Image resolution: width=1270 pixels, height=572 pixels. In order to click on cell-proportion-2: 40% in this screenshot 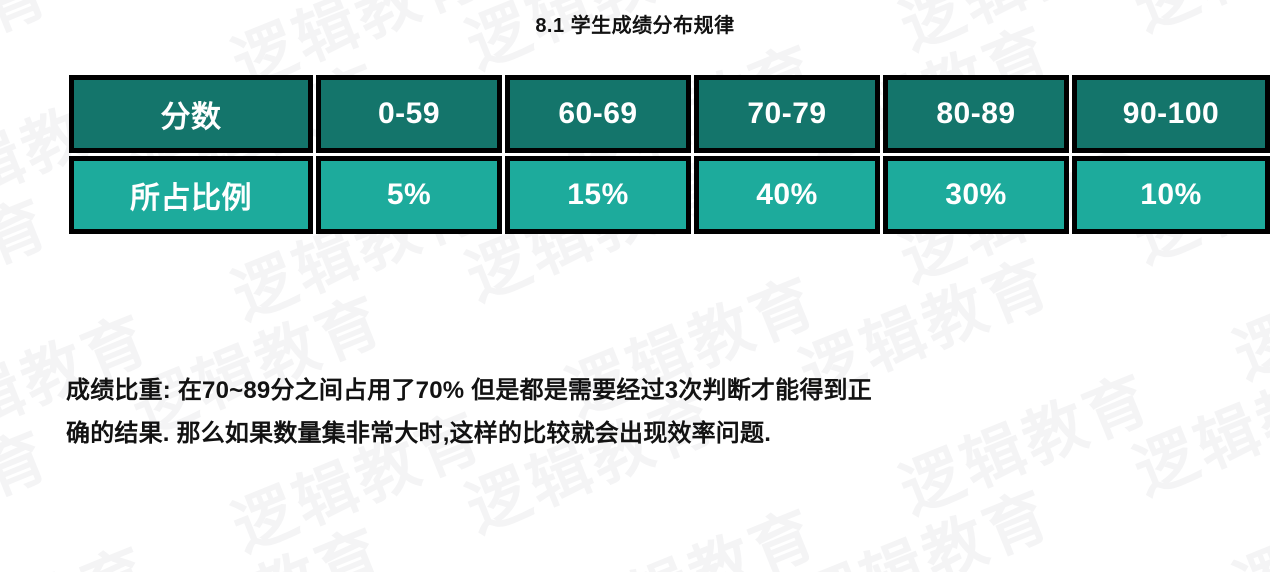, I will do `click(787, 195)`.